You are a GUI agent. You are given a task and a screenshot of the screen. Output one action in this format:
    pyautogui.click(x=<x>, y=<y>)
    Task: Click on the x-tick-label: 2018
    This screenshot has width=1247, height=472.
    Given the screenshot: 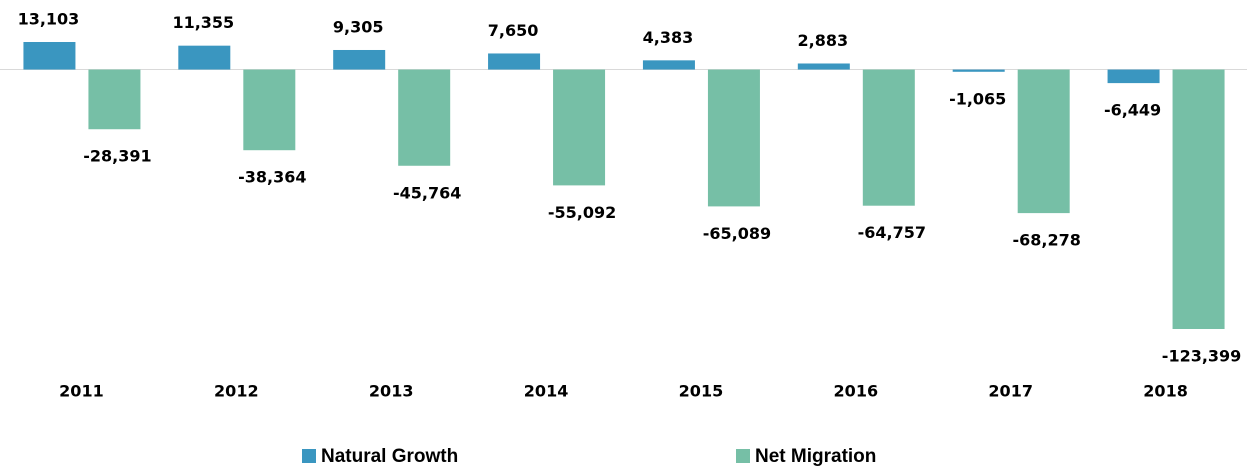 What is the action you would take?
    pyautogui.click(x=1165, y=391)
    